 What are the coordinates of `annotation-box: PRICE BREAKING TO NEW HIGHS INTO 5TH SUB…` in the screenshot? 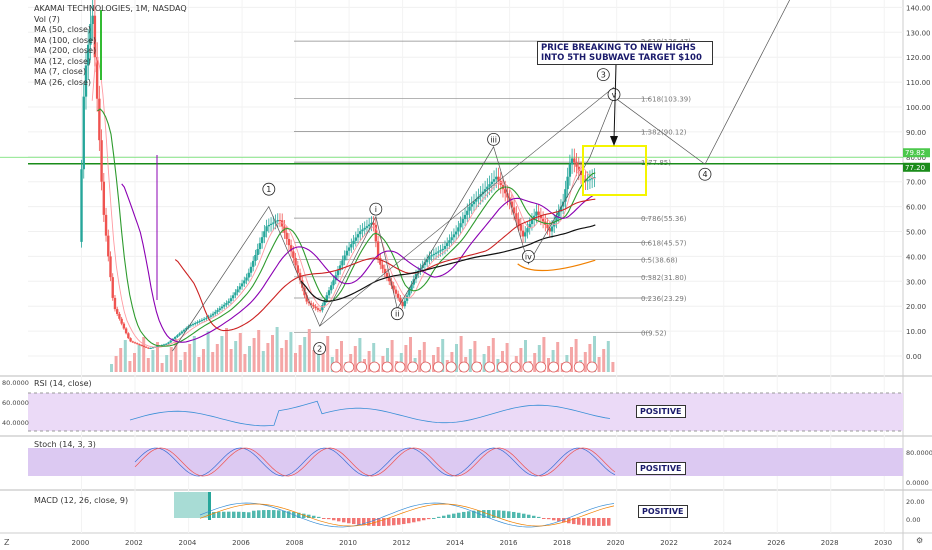 It's located at (625, 53).